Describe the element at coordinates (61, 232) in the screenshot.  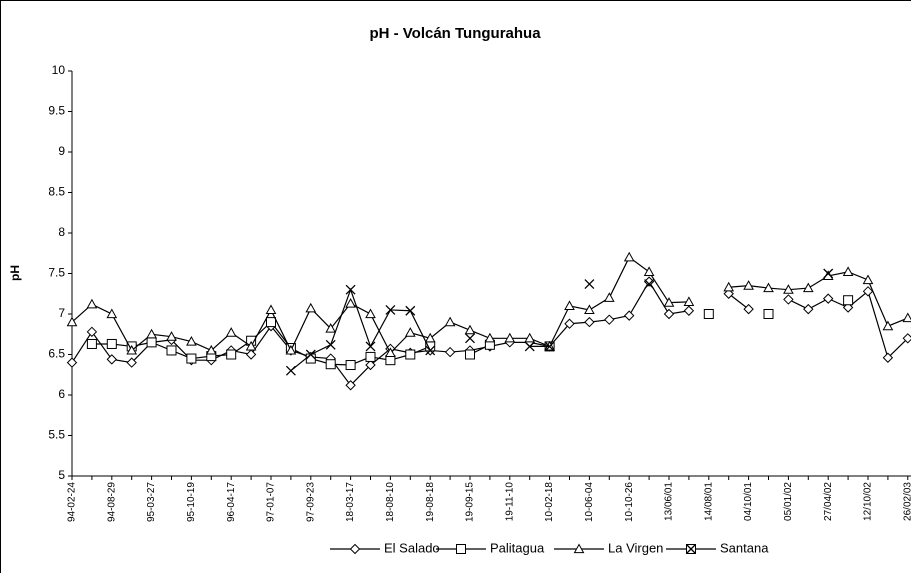
I see `y-tick-label: 8` at that location.